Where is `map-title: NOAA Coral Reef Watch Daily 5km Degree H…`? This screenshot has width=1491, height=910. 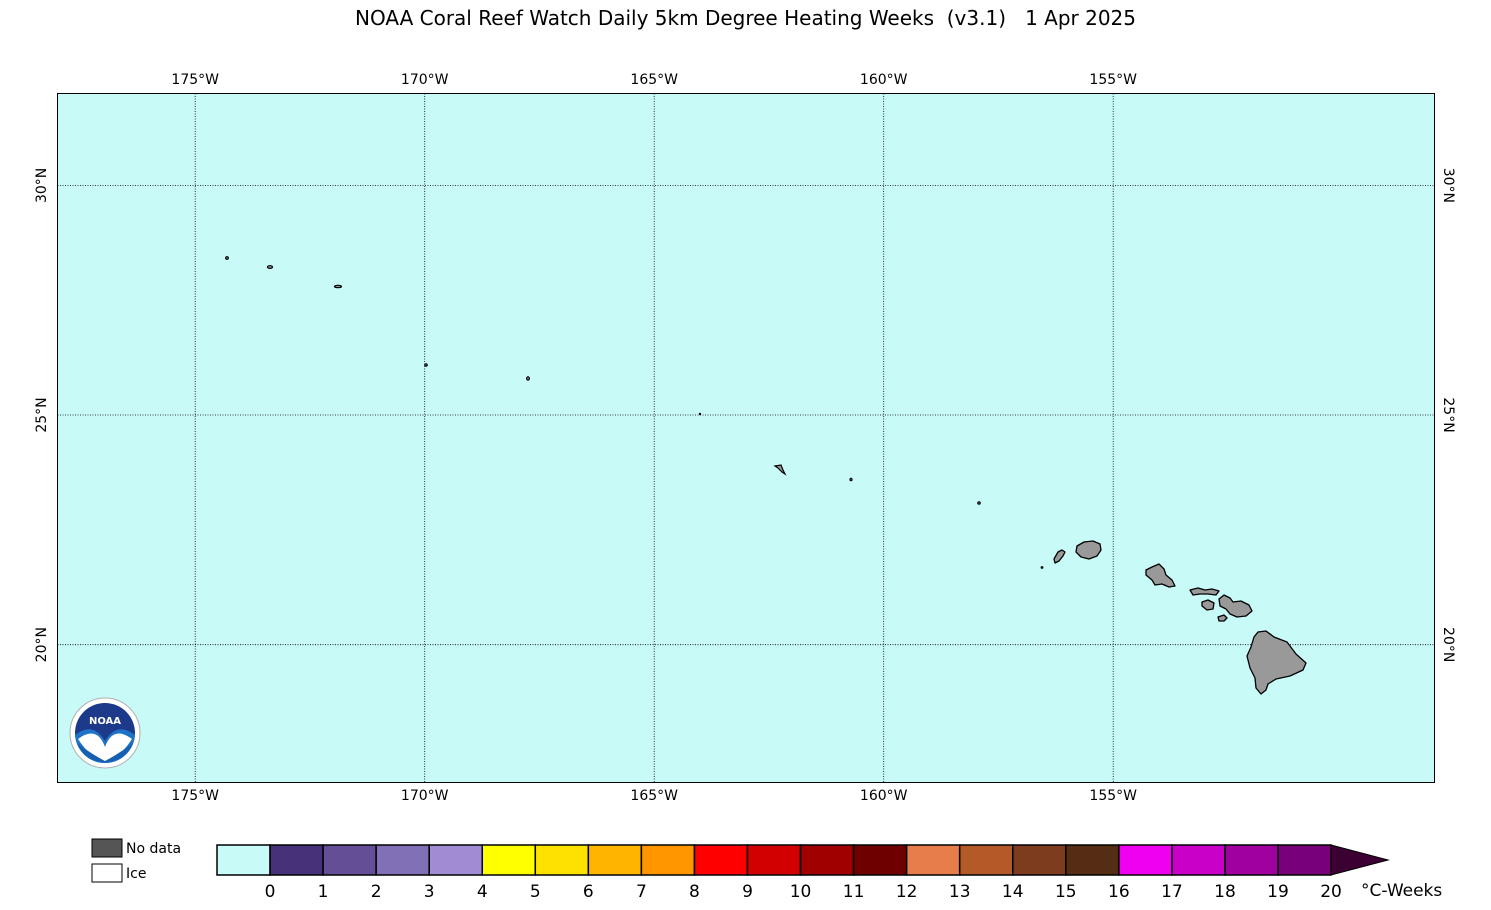 map-title: NOAA Coral Reef Watch Daily 5km Degree H… is located at coordinates (745, 18).